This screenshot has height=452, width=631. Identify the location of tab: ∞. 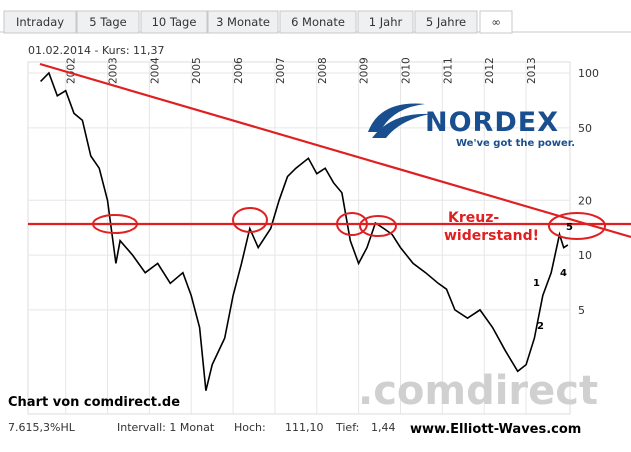
(496, 22).